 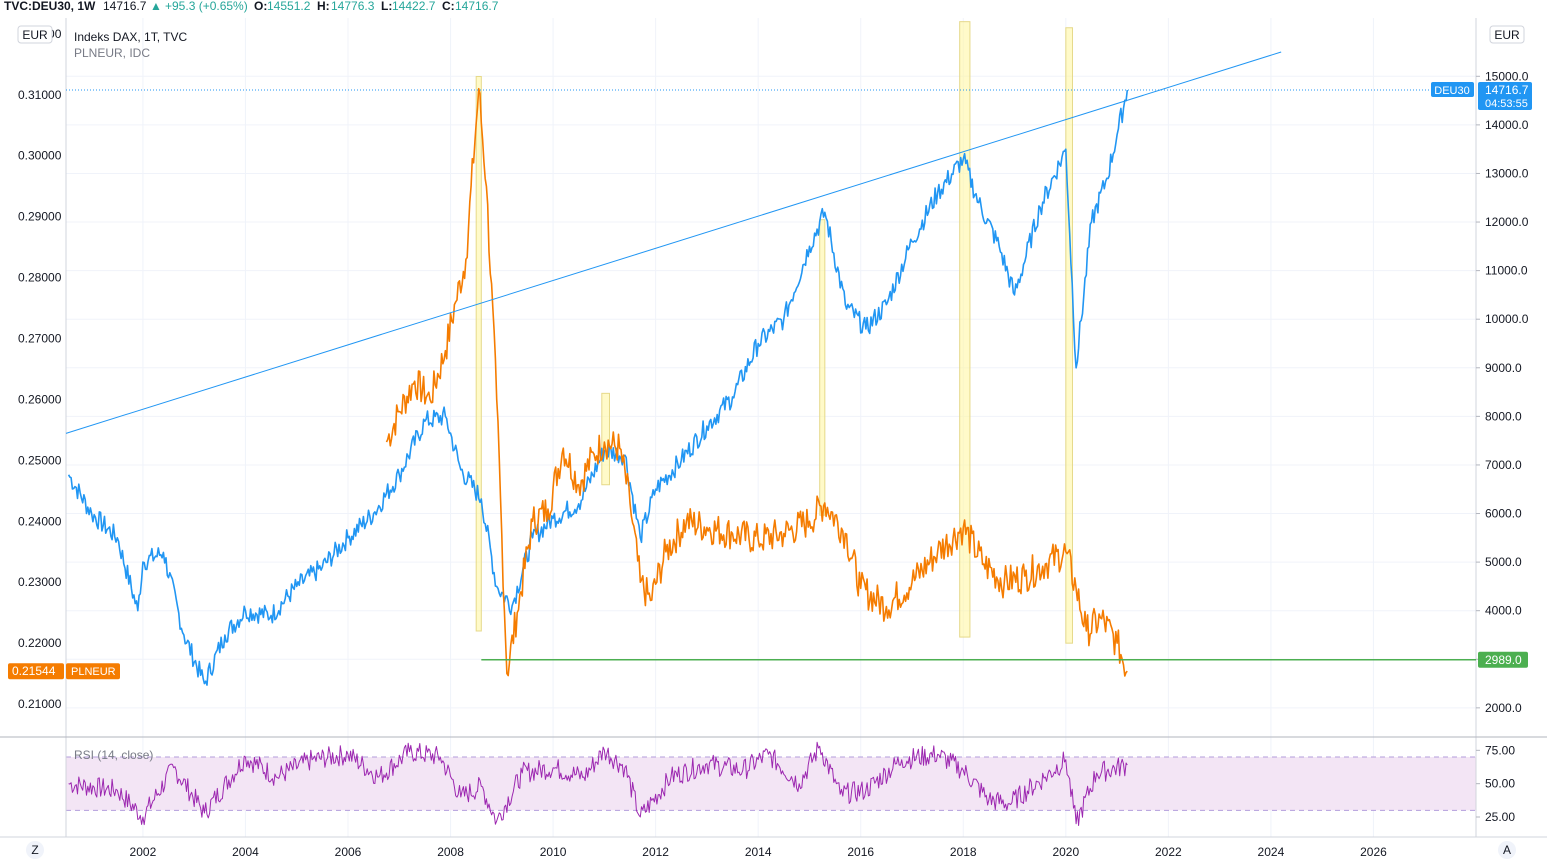 I want to click on rsi-band, so click(x=771, y=783).